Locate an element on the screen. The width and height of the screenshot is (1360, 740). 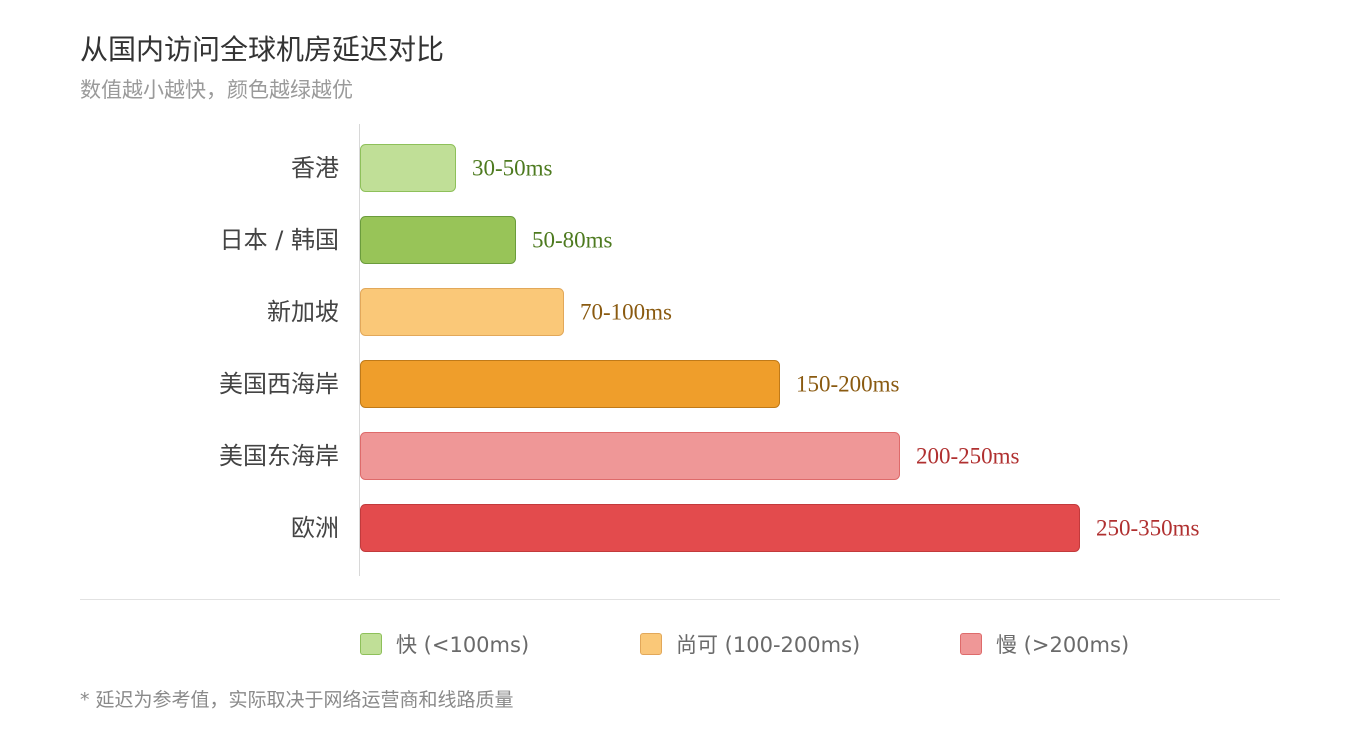
value-label: 200-250ms is located at coordinates (968, 456).